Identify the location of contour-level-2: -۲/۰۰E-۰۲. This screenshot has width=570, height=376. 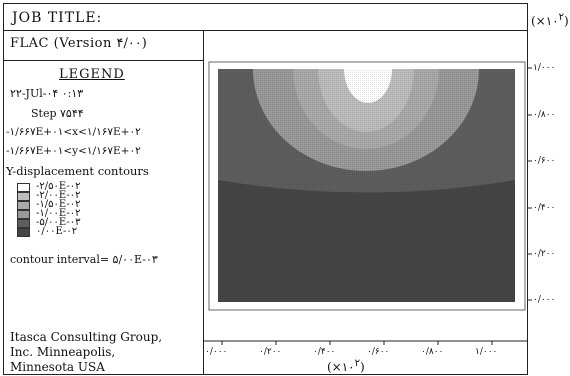
(58, 195).